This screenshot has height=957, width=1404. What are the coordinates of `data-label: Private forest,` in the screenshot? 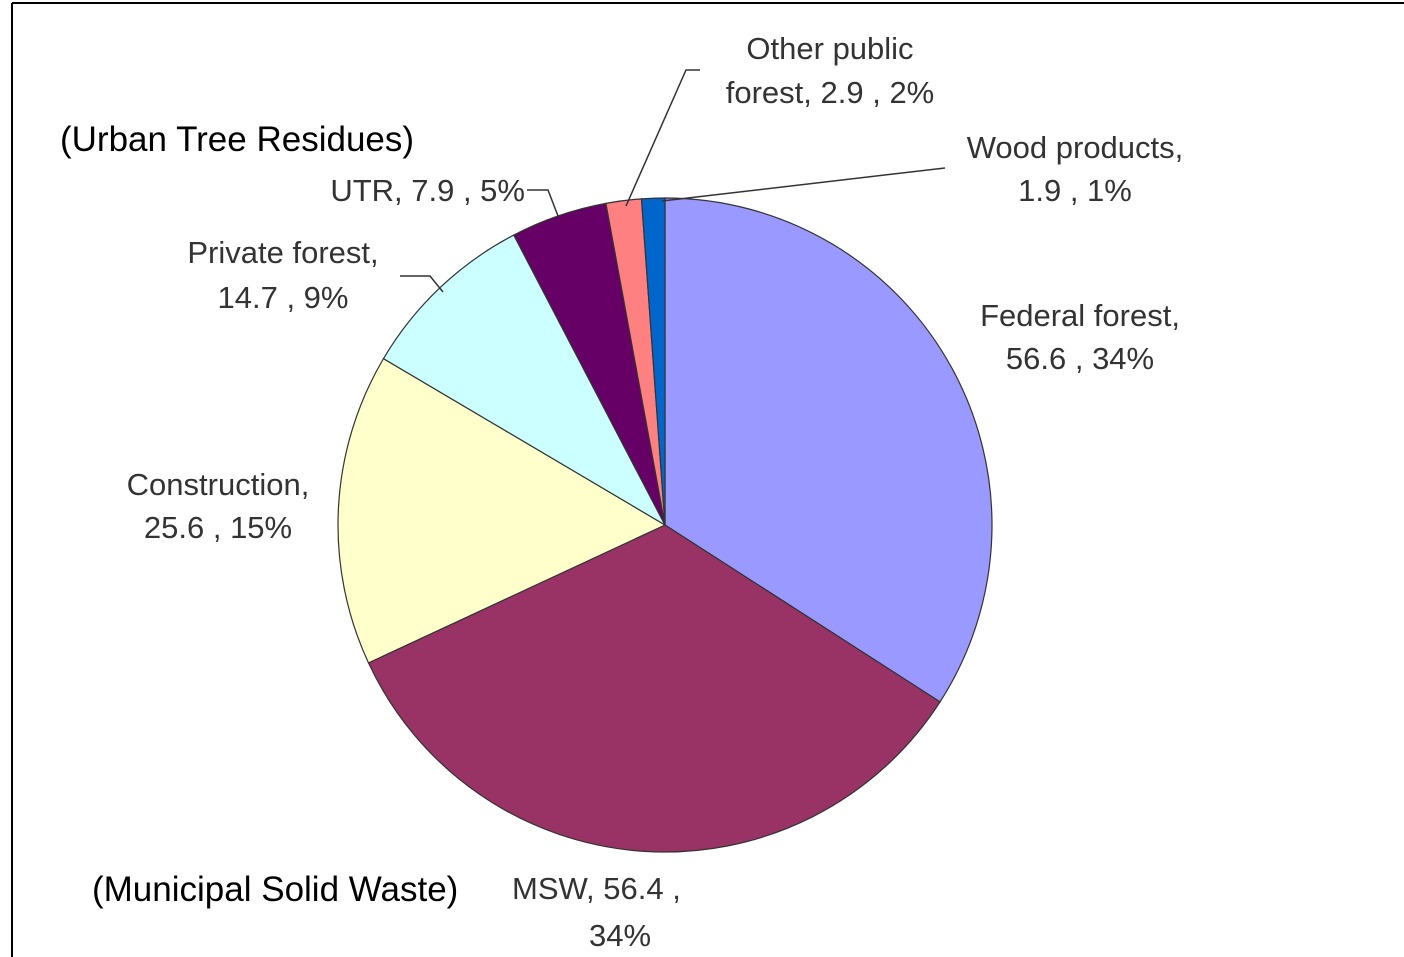 It's located at (282, 252).